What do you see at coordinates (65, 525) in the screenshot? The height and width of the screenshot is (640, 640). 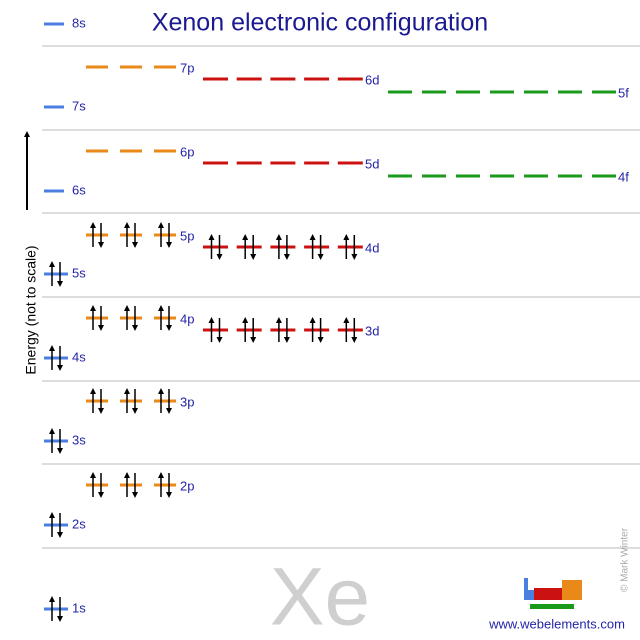 I see `orbital: 2s` at bounding box center [65, 525].